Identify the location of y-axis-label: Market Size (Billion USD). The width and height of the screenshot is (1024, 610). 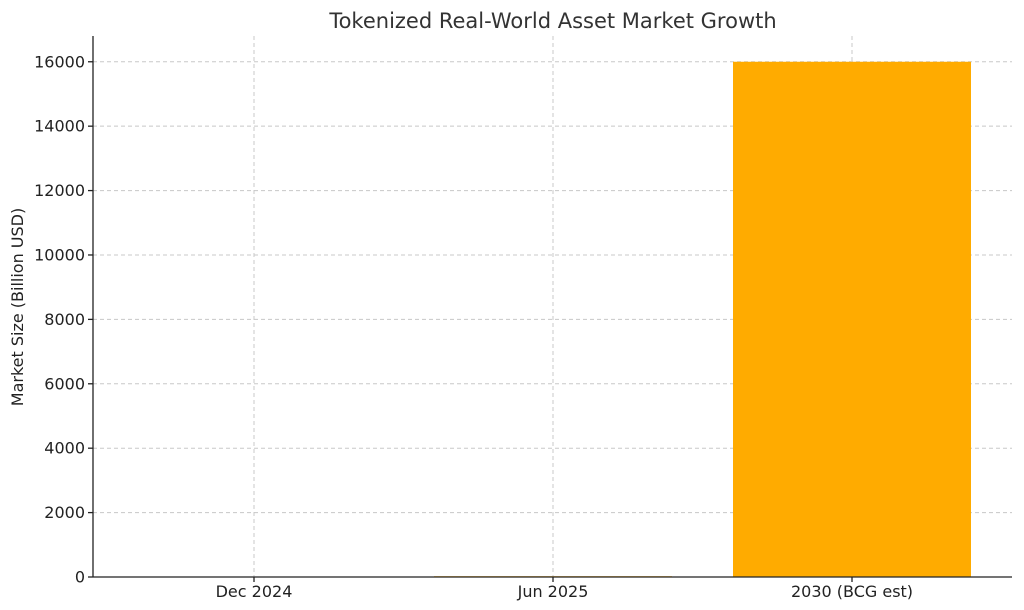
(17, 307).